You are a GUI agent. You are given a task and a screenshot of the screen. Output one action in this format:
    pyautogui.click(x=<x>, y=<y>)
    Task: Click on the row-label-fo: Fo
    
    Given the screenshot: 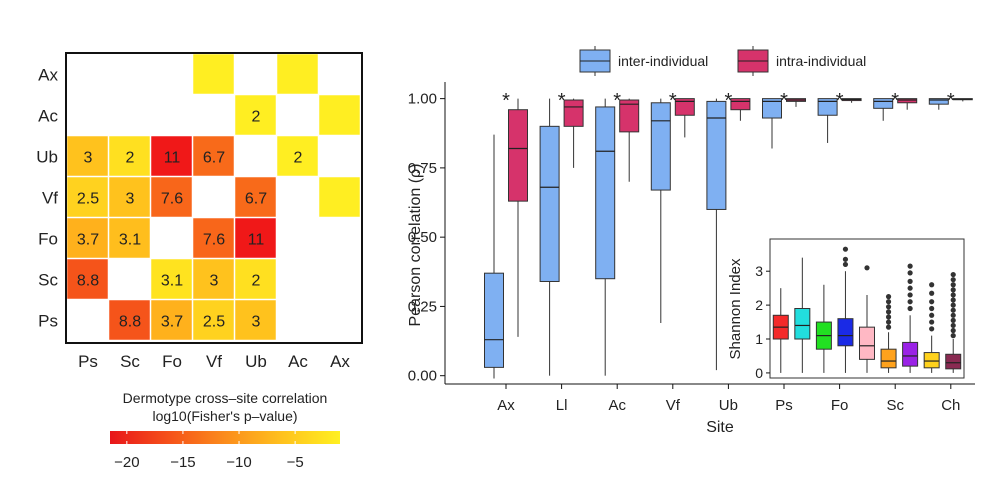 What is the action you would take?
    pyautogui.click(x=48, y=239)
    